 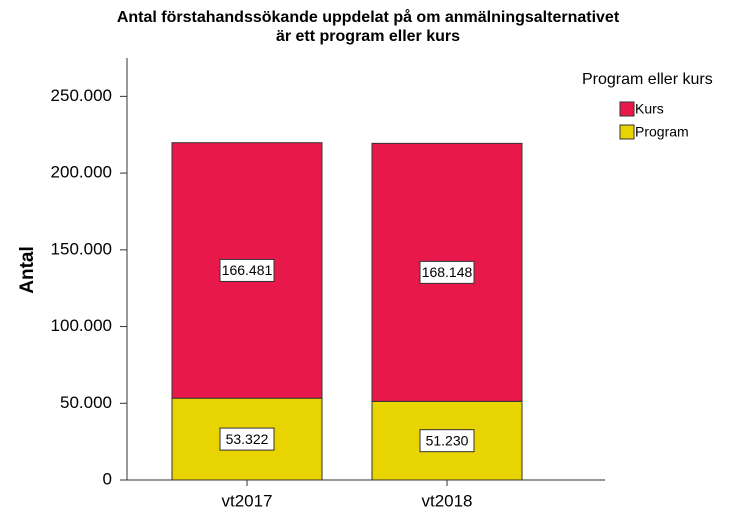 What do you see at coordinates (27, 270) in the screenshot?
I see `y-axis-label: Antal` at bounding box center [27, 270].